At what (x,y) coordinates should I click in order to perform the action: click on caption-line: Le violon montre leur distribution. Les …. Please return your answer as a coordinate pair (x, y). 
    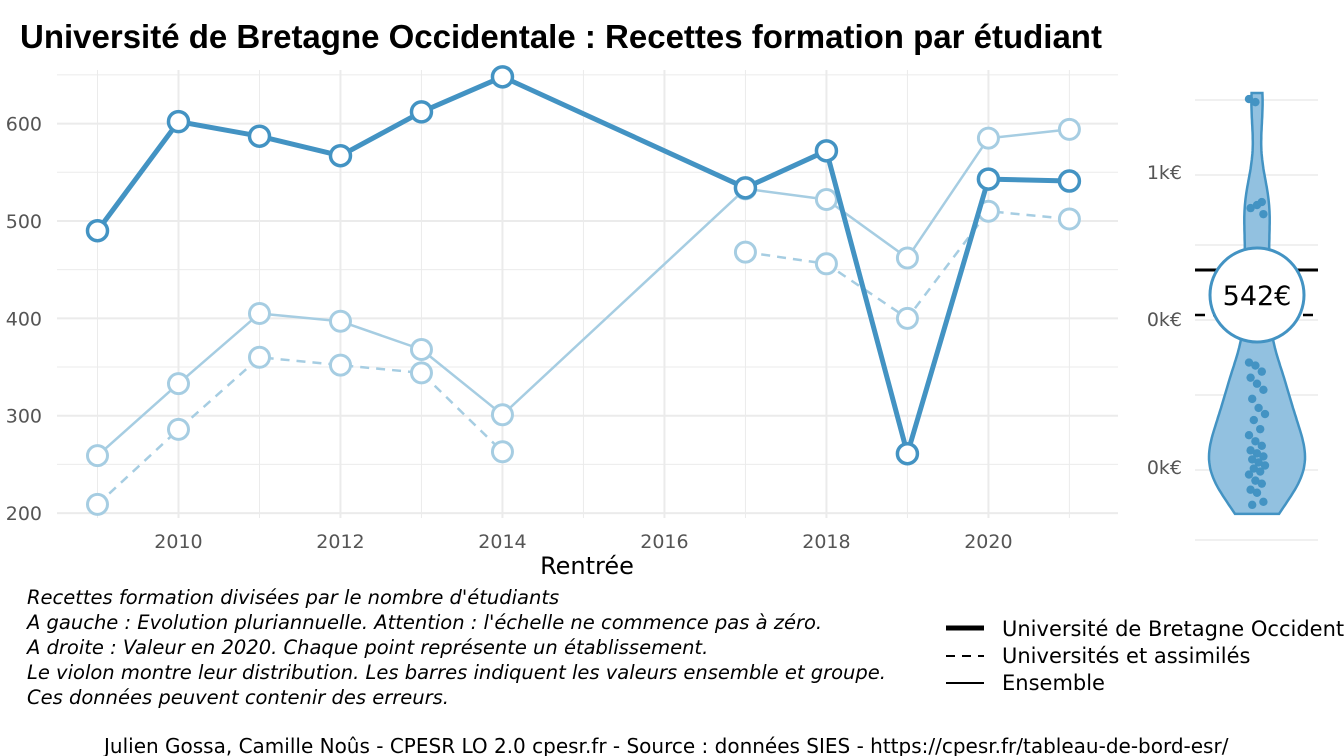
    Looking at the image, I should click on (456, 672).